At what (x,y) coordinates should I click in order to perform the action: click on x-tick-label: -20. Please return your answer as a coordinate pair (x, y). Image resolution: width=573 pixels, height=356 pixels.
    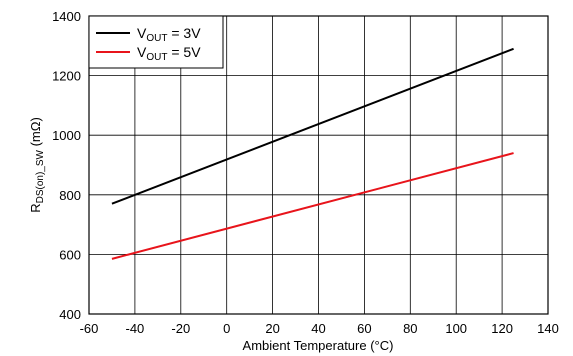
    Looking at the image, I should click on (180, 328).